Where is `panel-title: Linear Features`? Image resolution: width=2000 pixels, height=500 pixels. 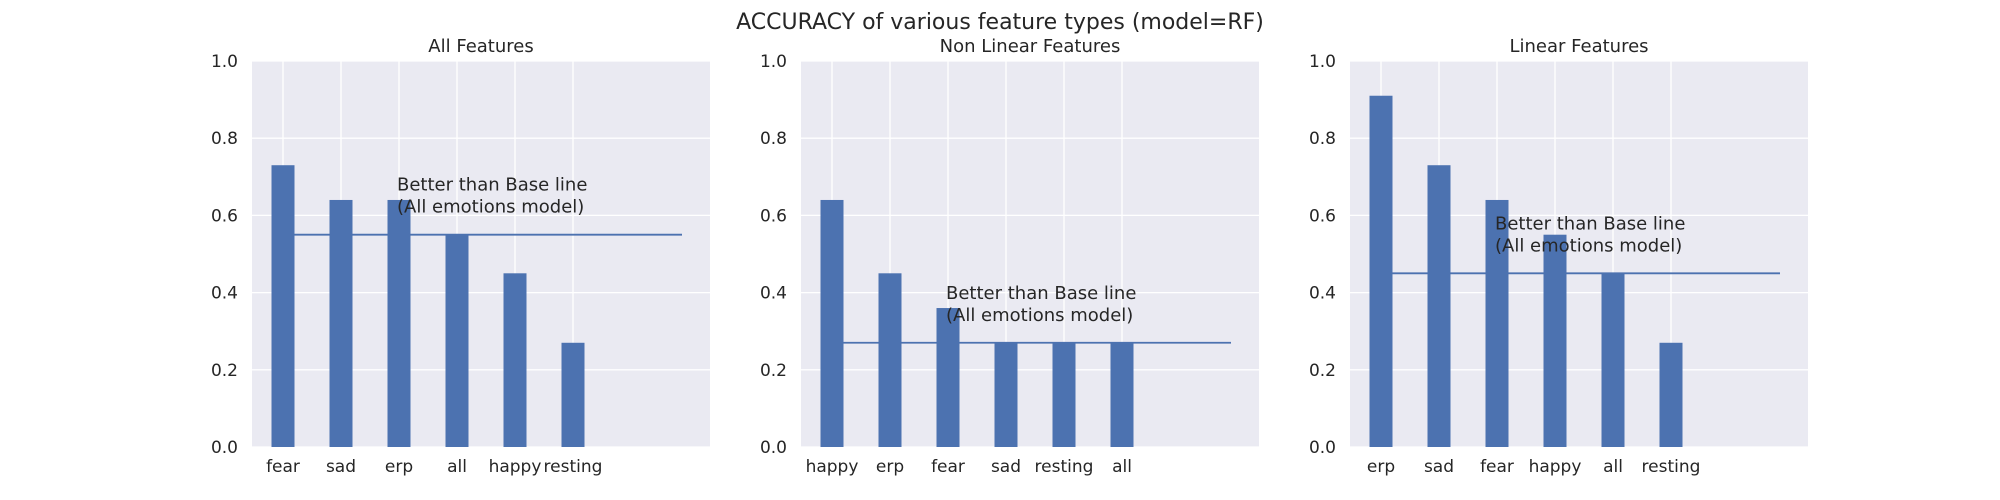
panel-title: Linear Features is located at coordinates (1578, 46).